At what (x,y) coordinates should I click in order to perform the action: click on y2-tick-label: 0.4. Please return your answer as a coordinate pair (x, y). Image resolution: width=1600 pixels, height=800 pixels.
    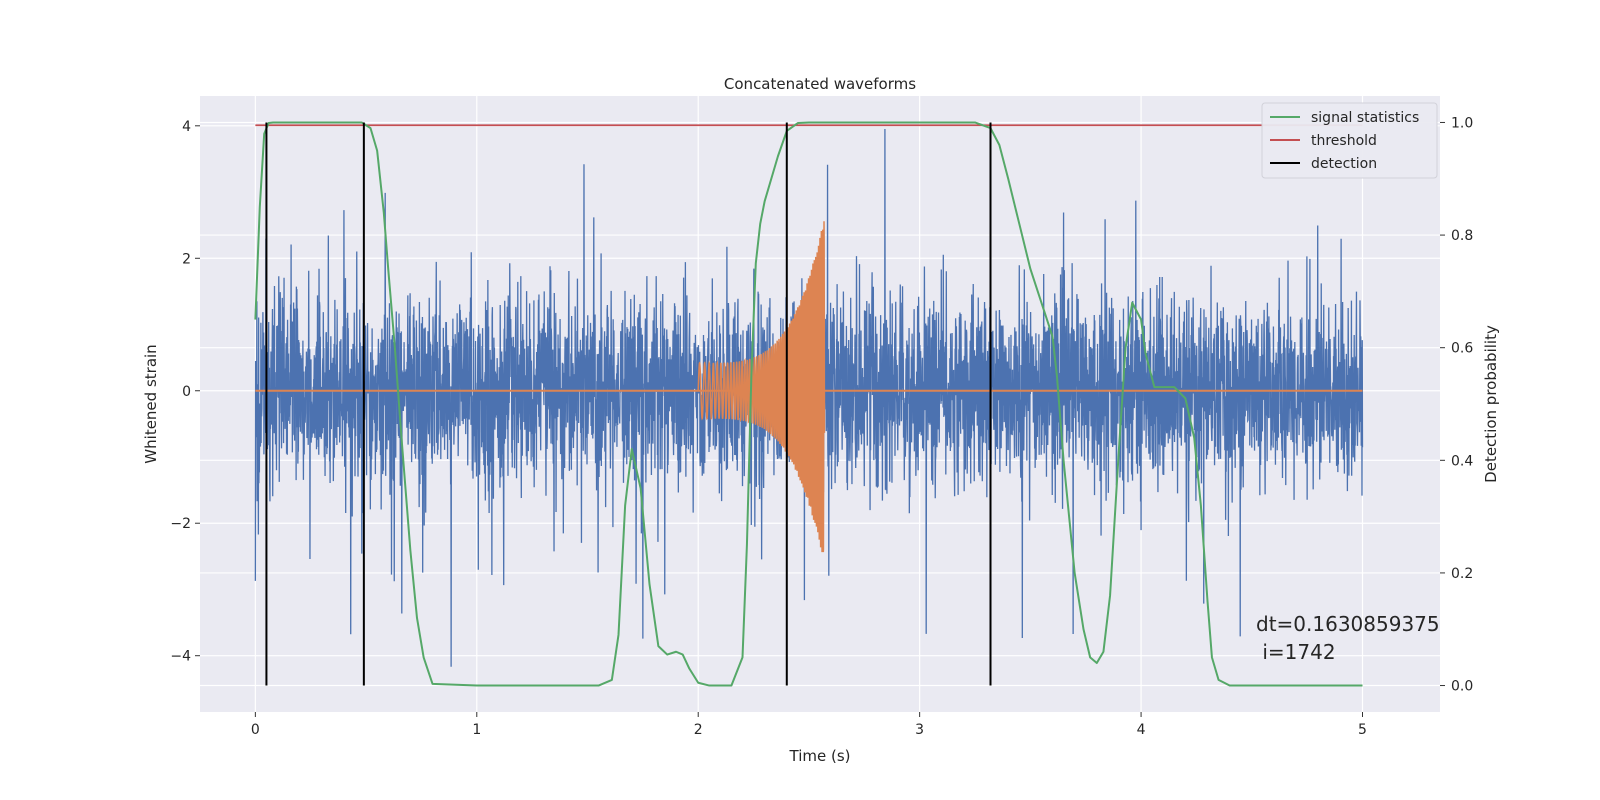
    Looking at the image, I should click on (1462, 461).